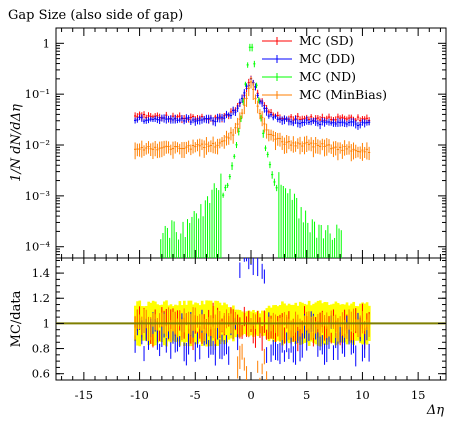  What do you see at coordinates (37, 145) in the screenshot?
I see `top-y-tick-label: 10⁻²` at bounding box center [37, 145].